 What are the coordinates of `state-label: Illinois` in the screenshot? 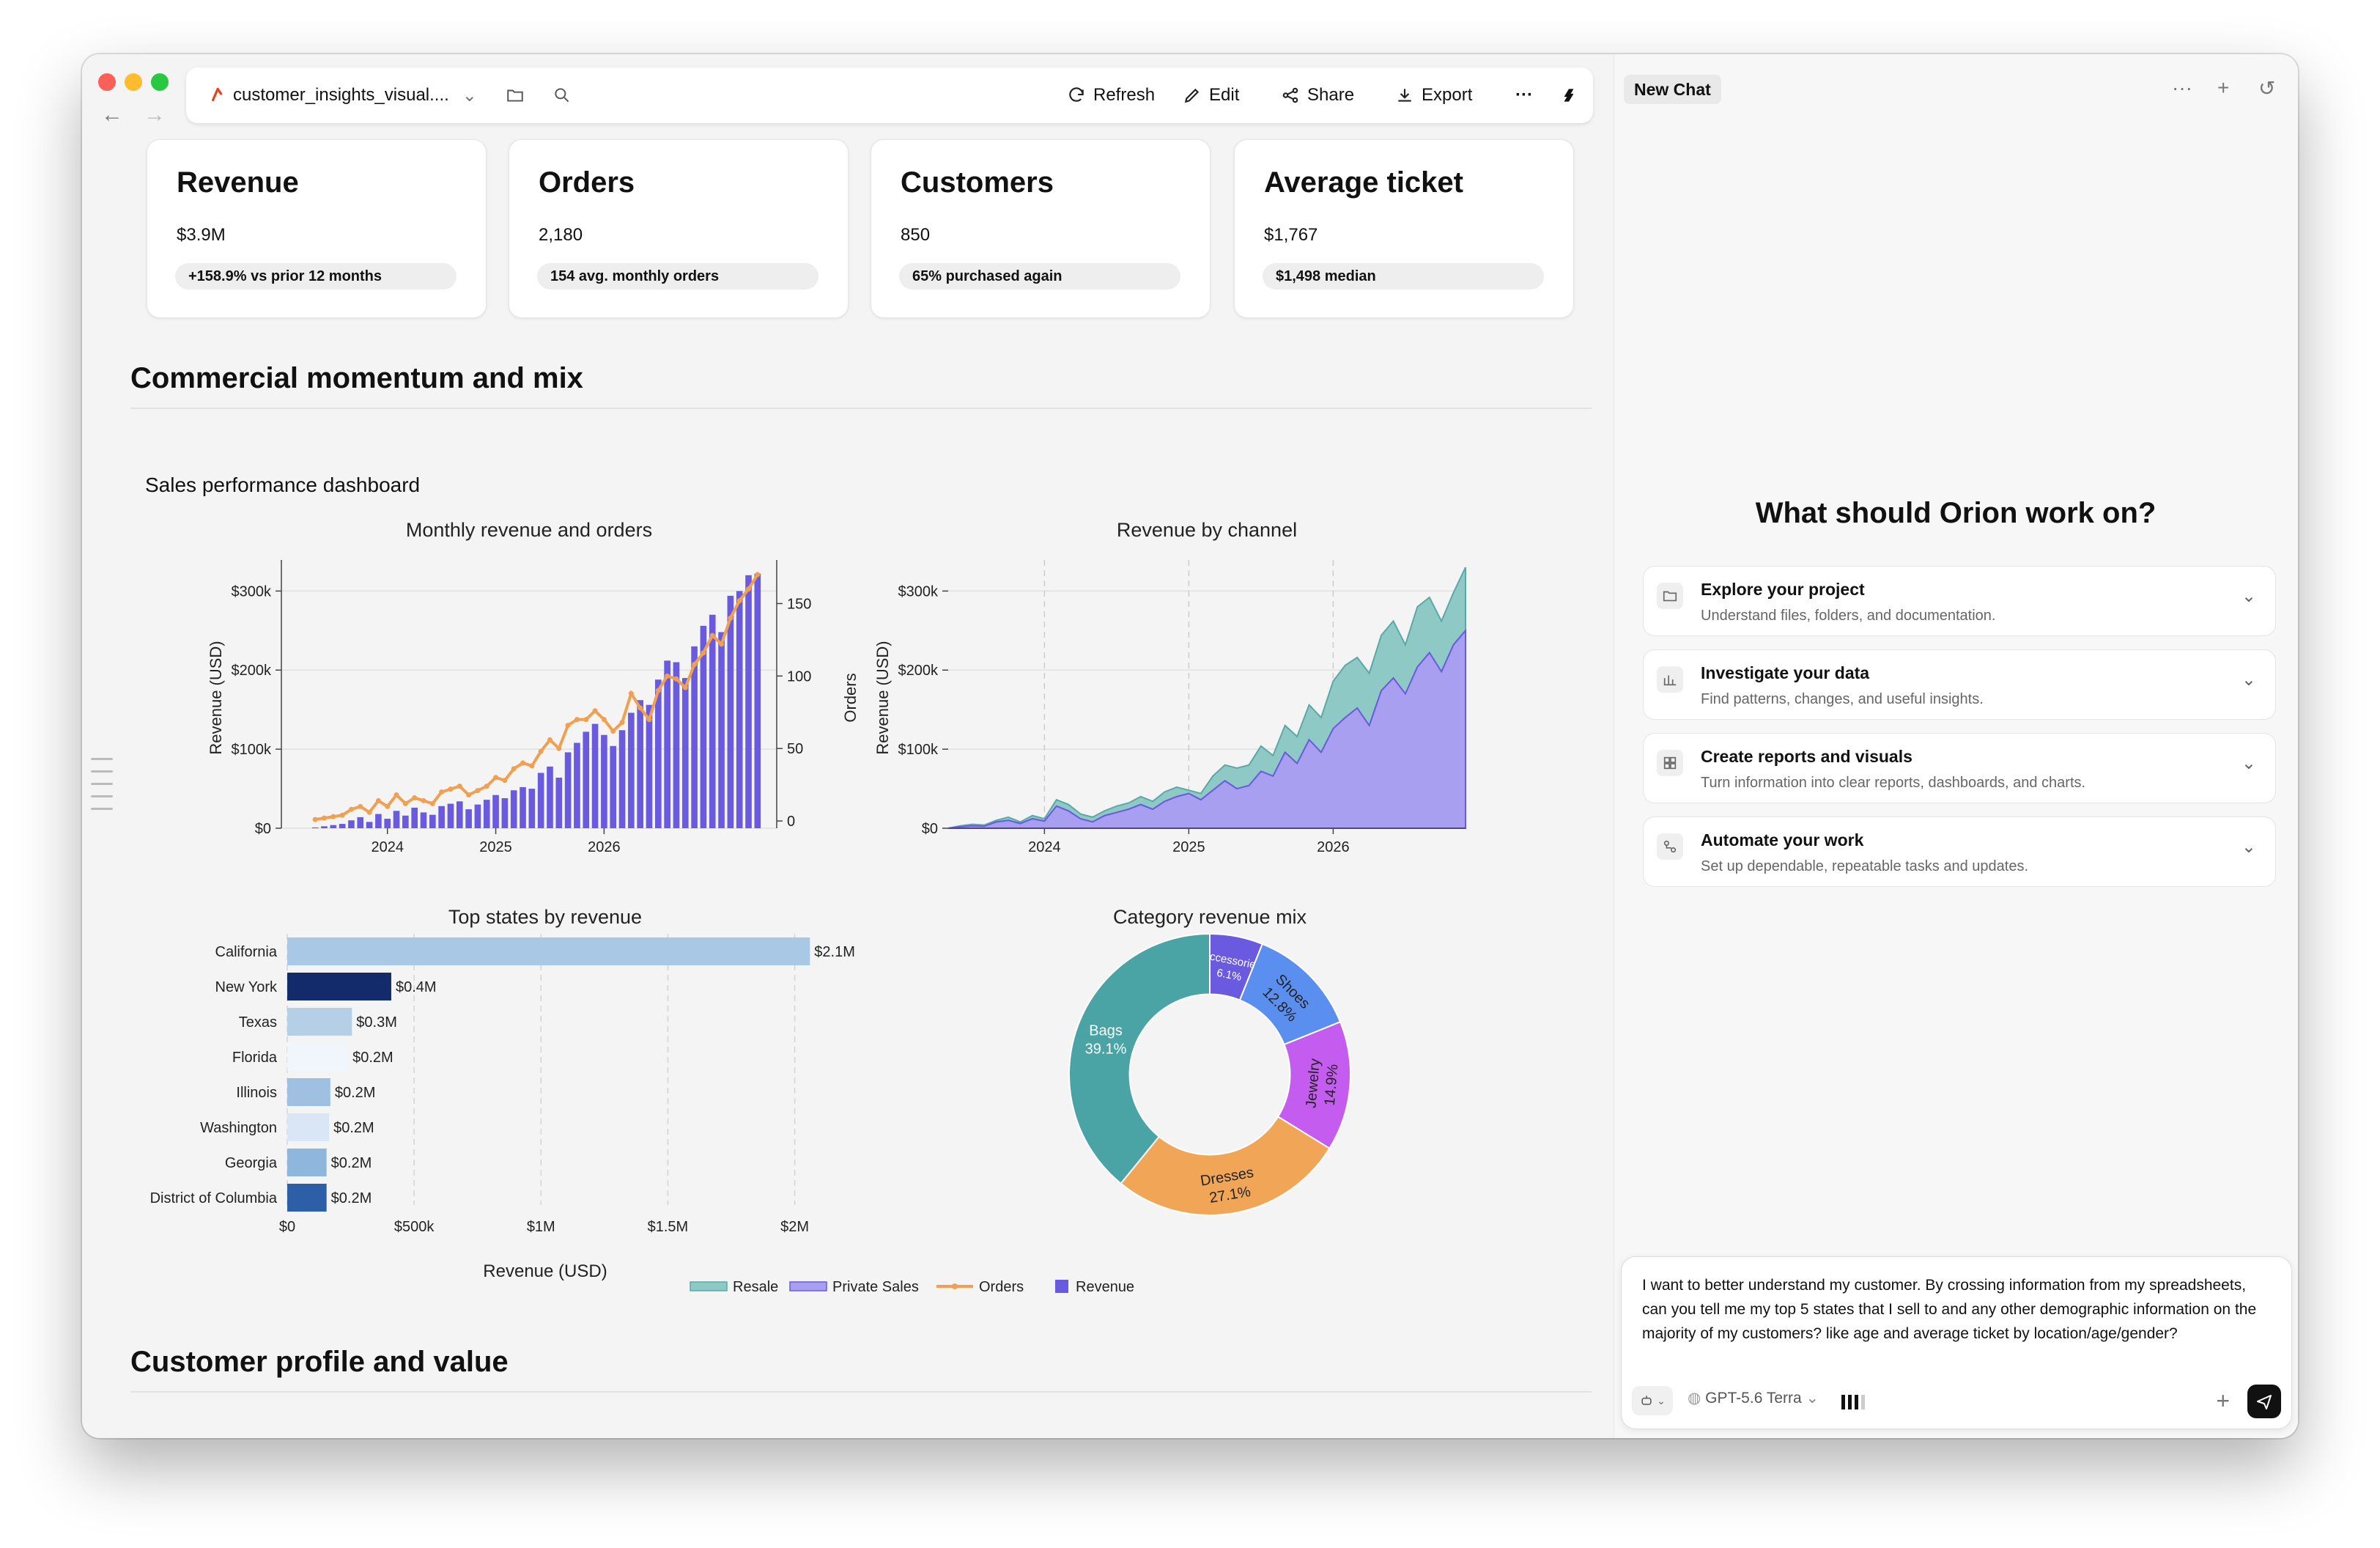 It's located at (256, 1093).